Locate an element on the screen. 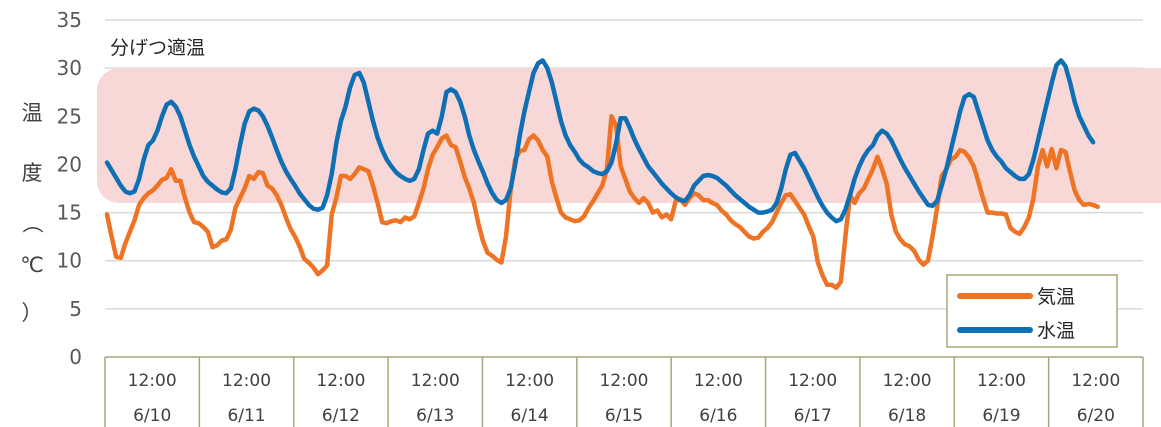  x-tick-date: 6/10 is located at coordinates (152, 416).